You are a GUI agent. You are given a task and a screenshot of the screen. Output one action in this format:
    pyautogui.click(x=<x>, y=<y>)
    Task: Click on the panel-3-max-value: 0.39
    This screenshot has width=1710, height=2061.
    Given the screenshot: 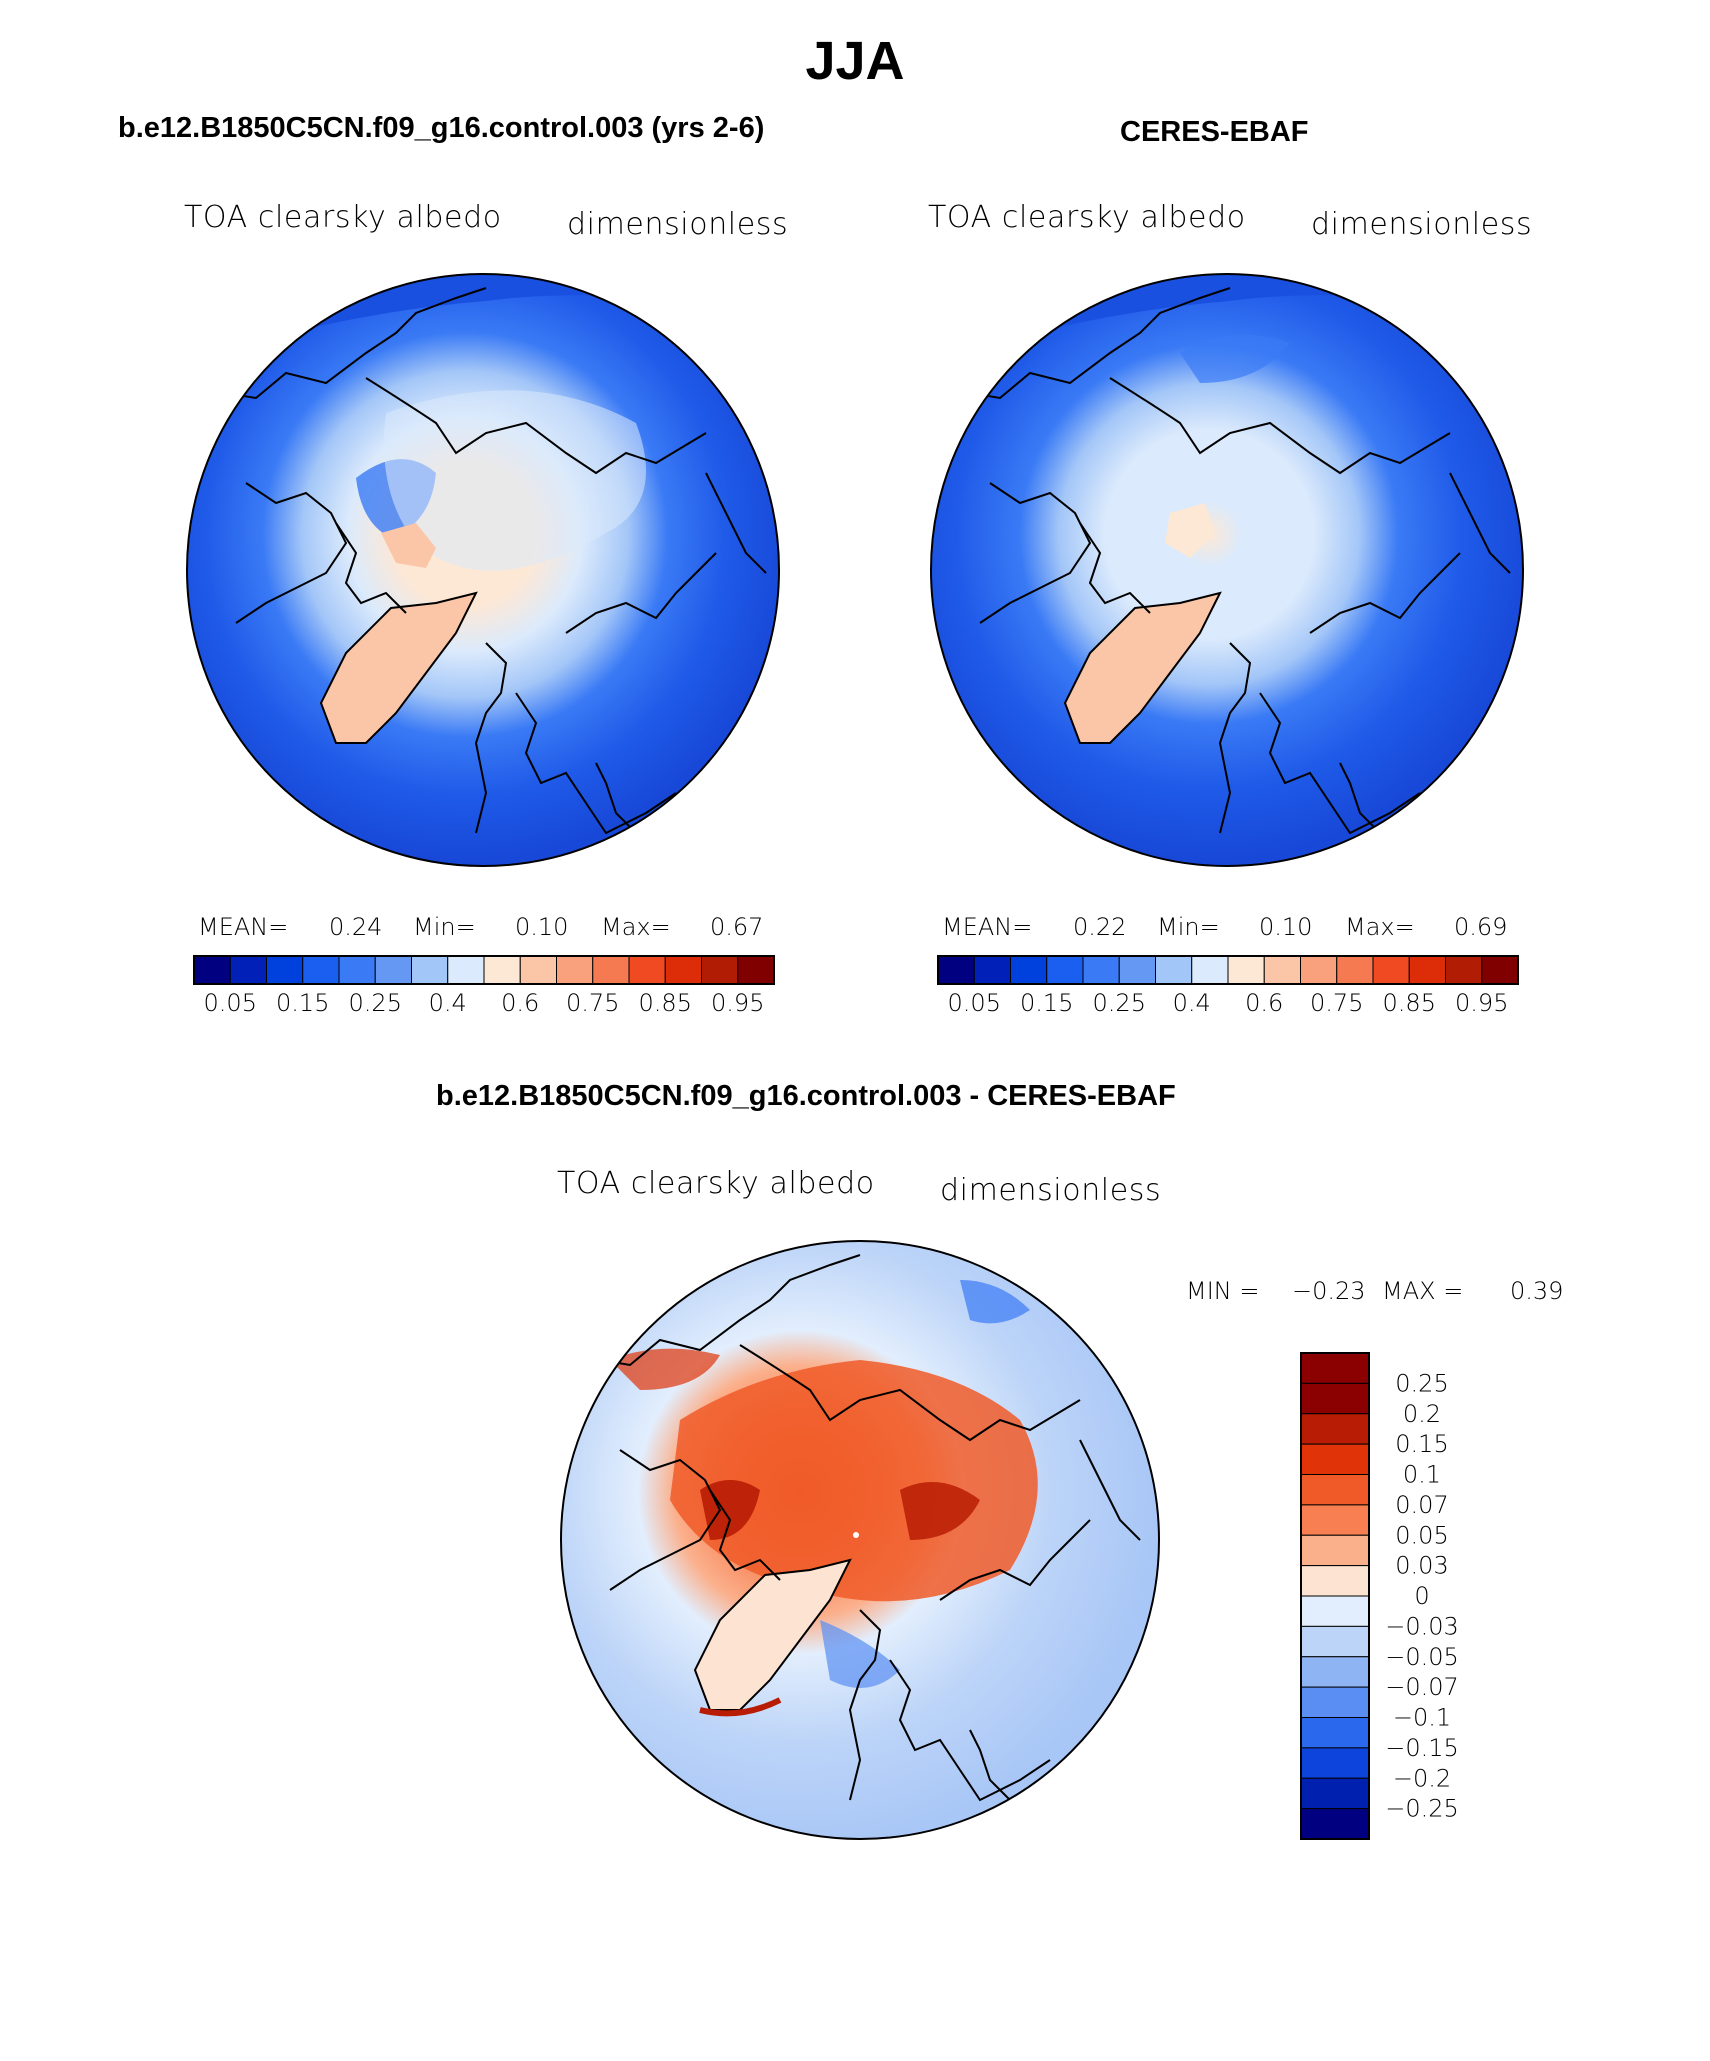 What is the action you would take?
    pyautogui.click(x=1537, y=1291)
    